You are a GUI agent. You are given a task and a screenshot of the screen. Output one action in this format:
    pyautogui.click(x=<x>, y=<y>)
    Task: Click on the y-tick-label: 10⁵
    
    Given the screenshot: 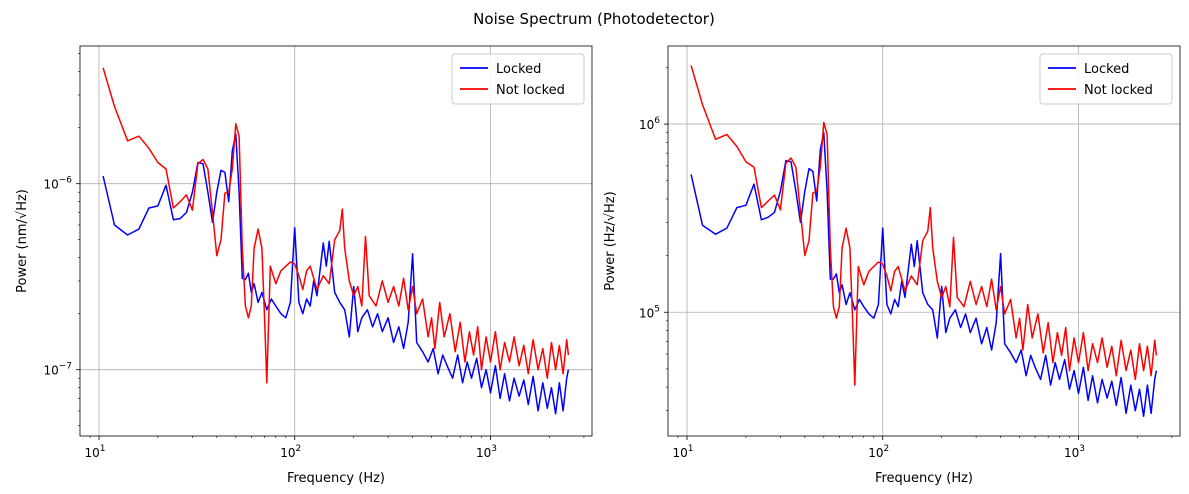 What is the action you would take?
    pyautogui.click(x=649, y=312)
    